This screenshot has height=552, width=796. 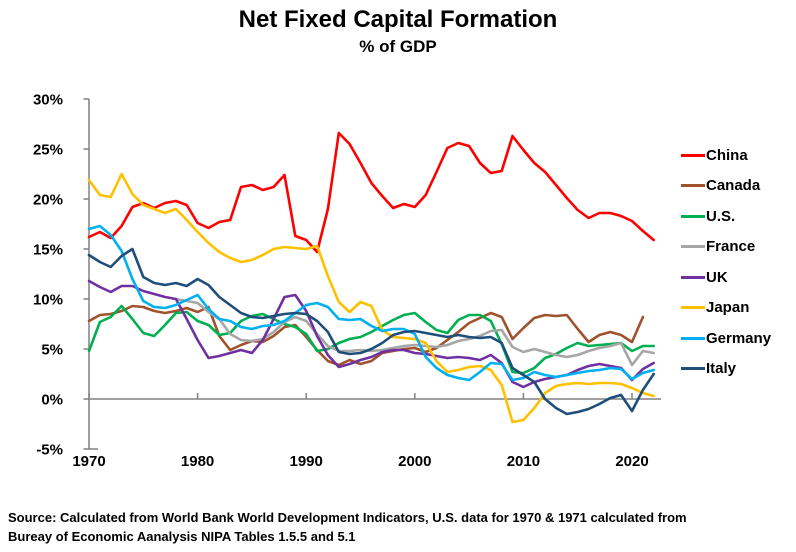 What do you see at coordinates (631, 461) in the screenshot?
I see `x-tick-label: 2020` at bounding box center [631, 461].